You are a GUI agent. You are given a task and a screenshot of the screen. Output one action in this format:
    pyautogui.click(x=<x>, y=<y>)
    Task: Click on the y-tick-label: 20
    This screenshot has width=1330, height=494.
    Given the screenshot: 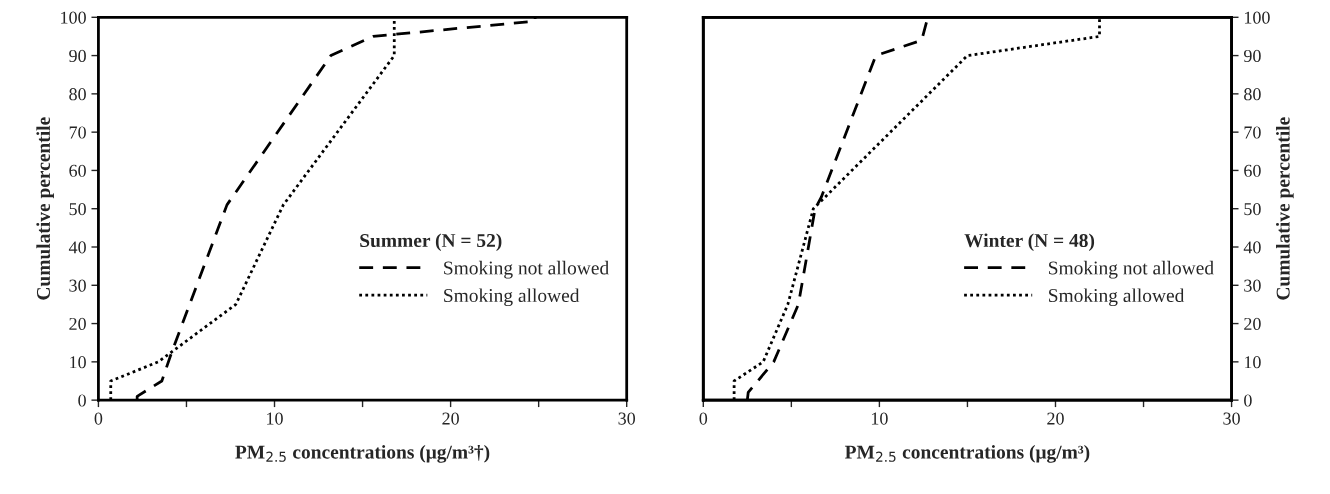 What is the action you would take?
    pyautogui.click(x=77, y=324)
    